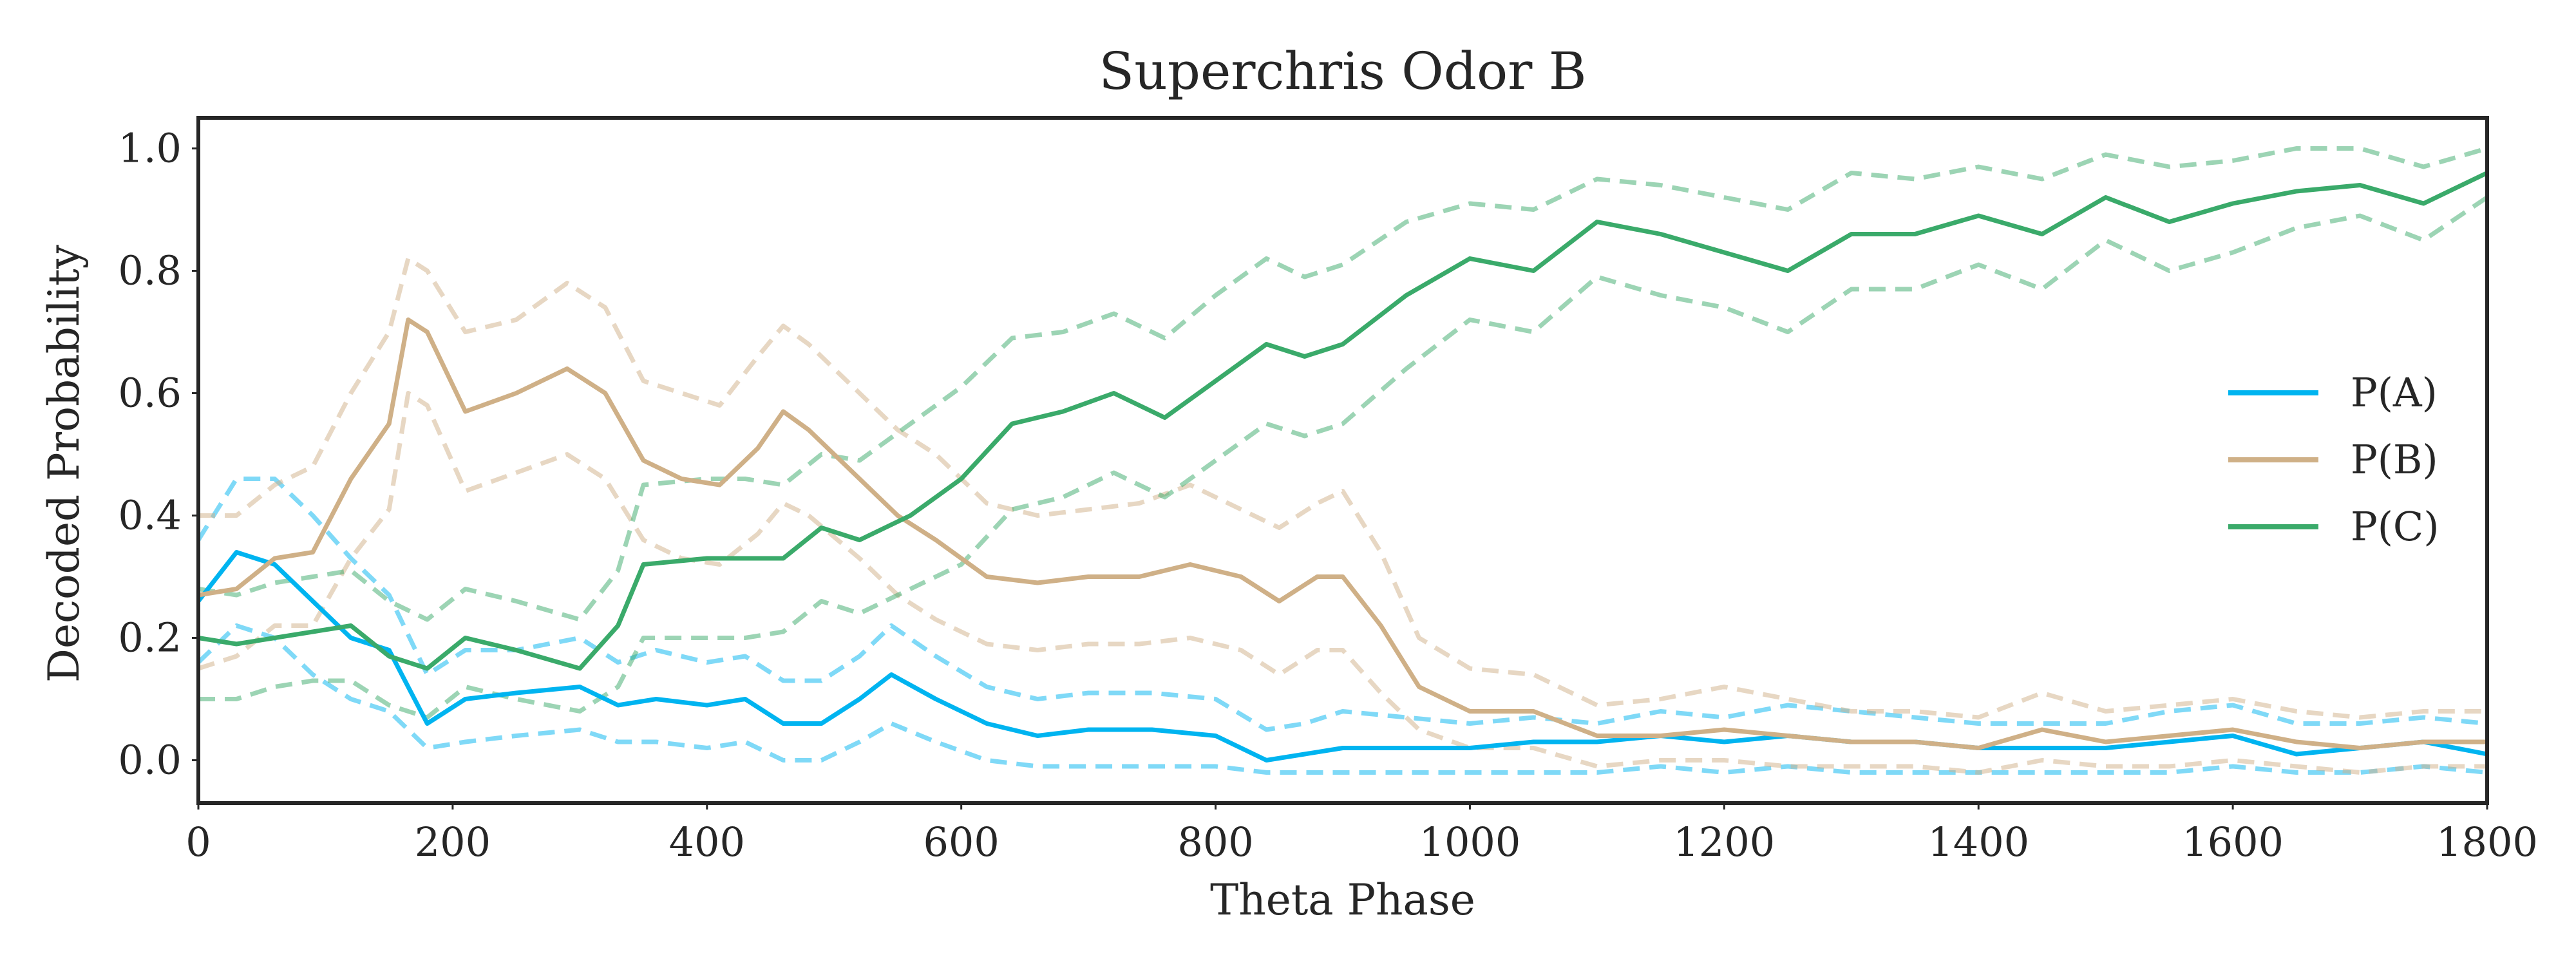 Image resolution: width=2576 pixels, height=966 pixels. Describe the element at coordinates (1343, 900) in the screenshot. I see `x-axis-label: Theta Phase` at that location.